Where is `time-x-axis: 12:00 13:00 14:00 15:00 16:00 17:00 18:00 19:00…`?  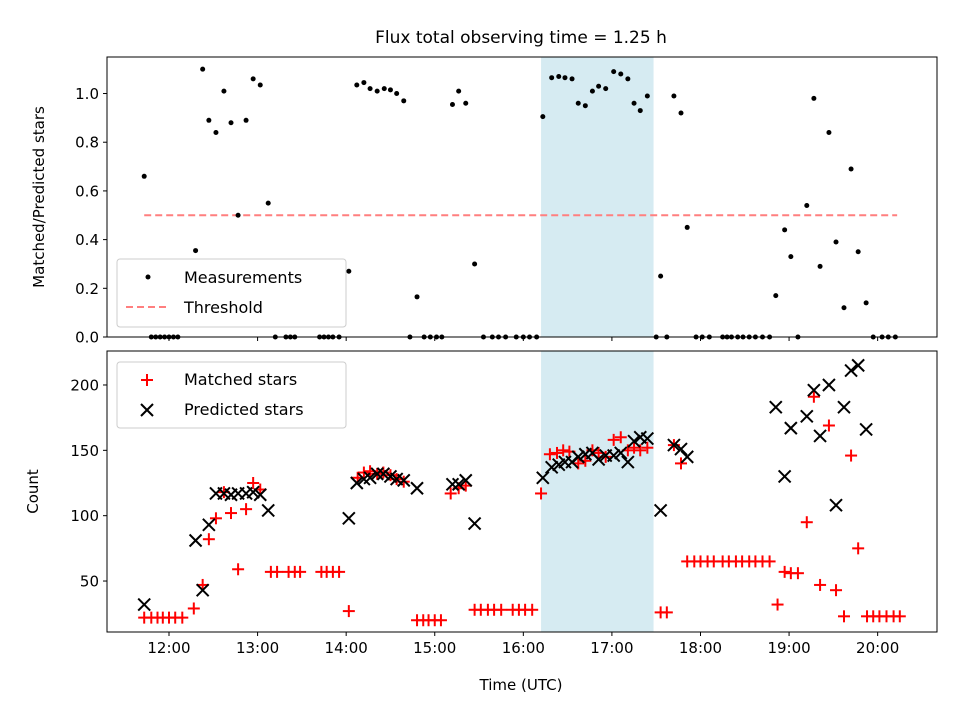
time-x-axis: 12:00 13:00 14:00 15:00 16:00 17:00 18:00 19:00… is located at coordinates (523, 644).